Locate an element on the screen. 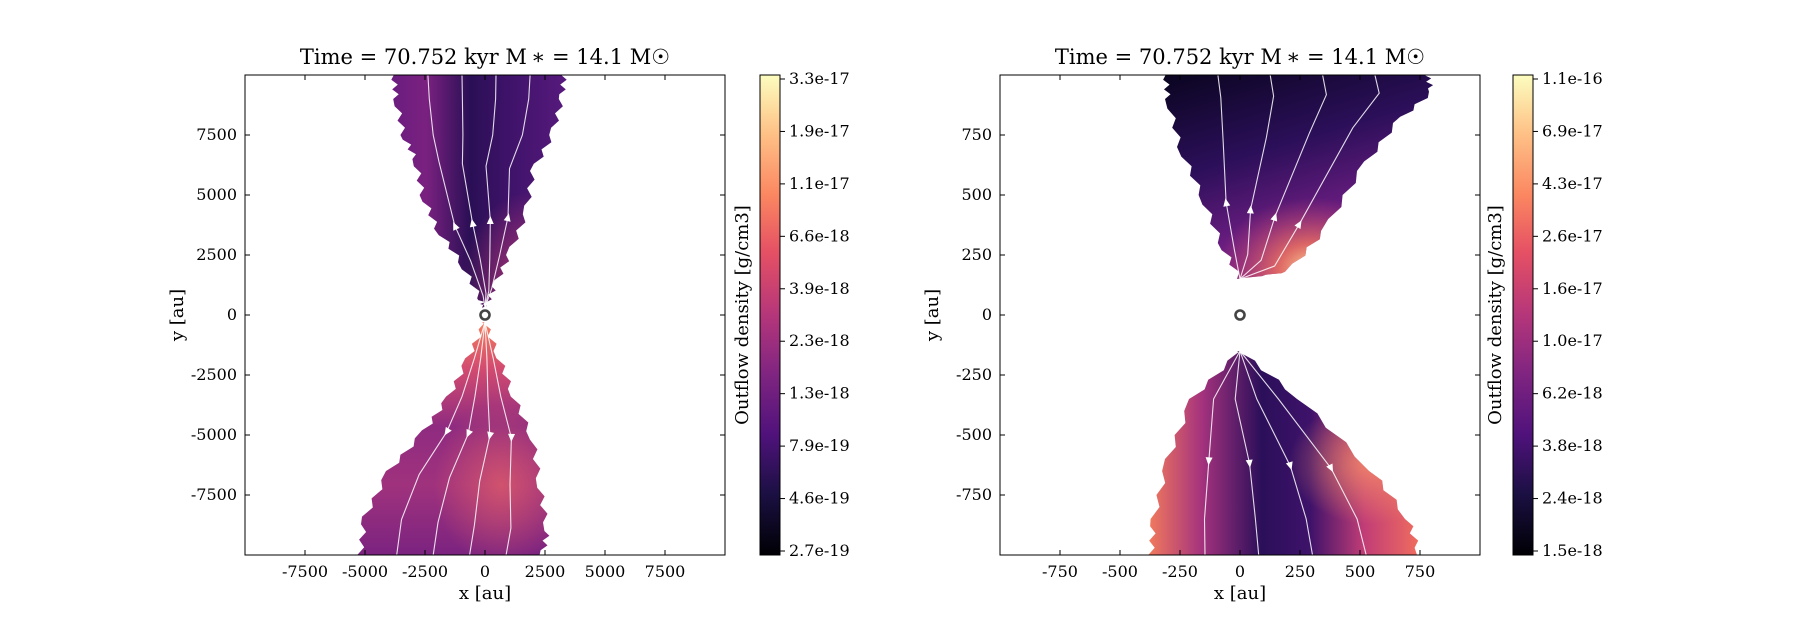  y-tick-label: 5000 is located at coordinates (216, 194).